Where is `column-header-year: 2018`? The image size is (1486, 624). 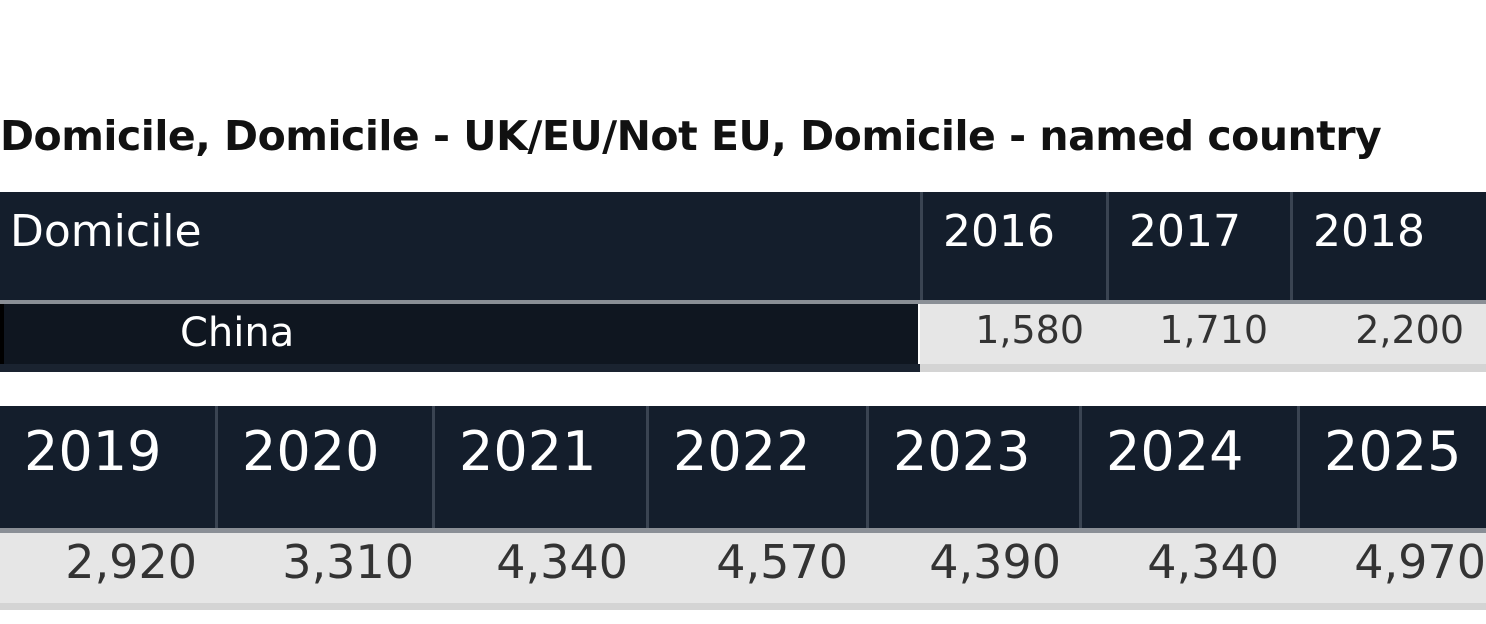 column-header-year: 2018 is located at coordinates (1389, 246).